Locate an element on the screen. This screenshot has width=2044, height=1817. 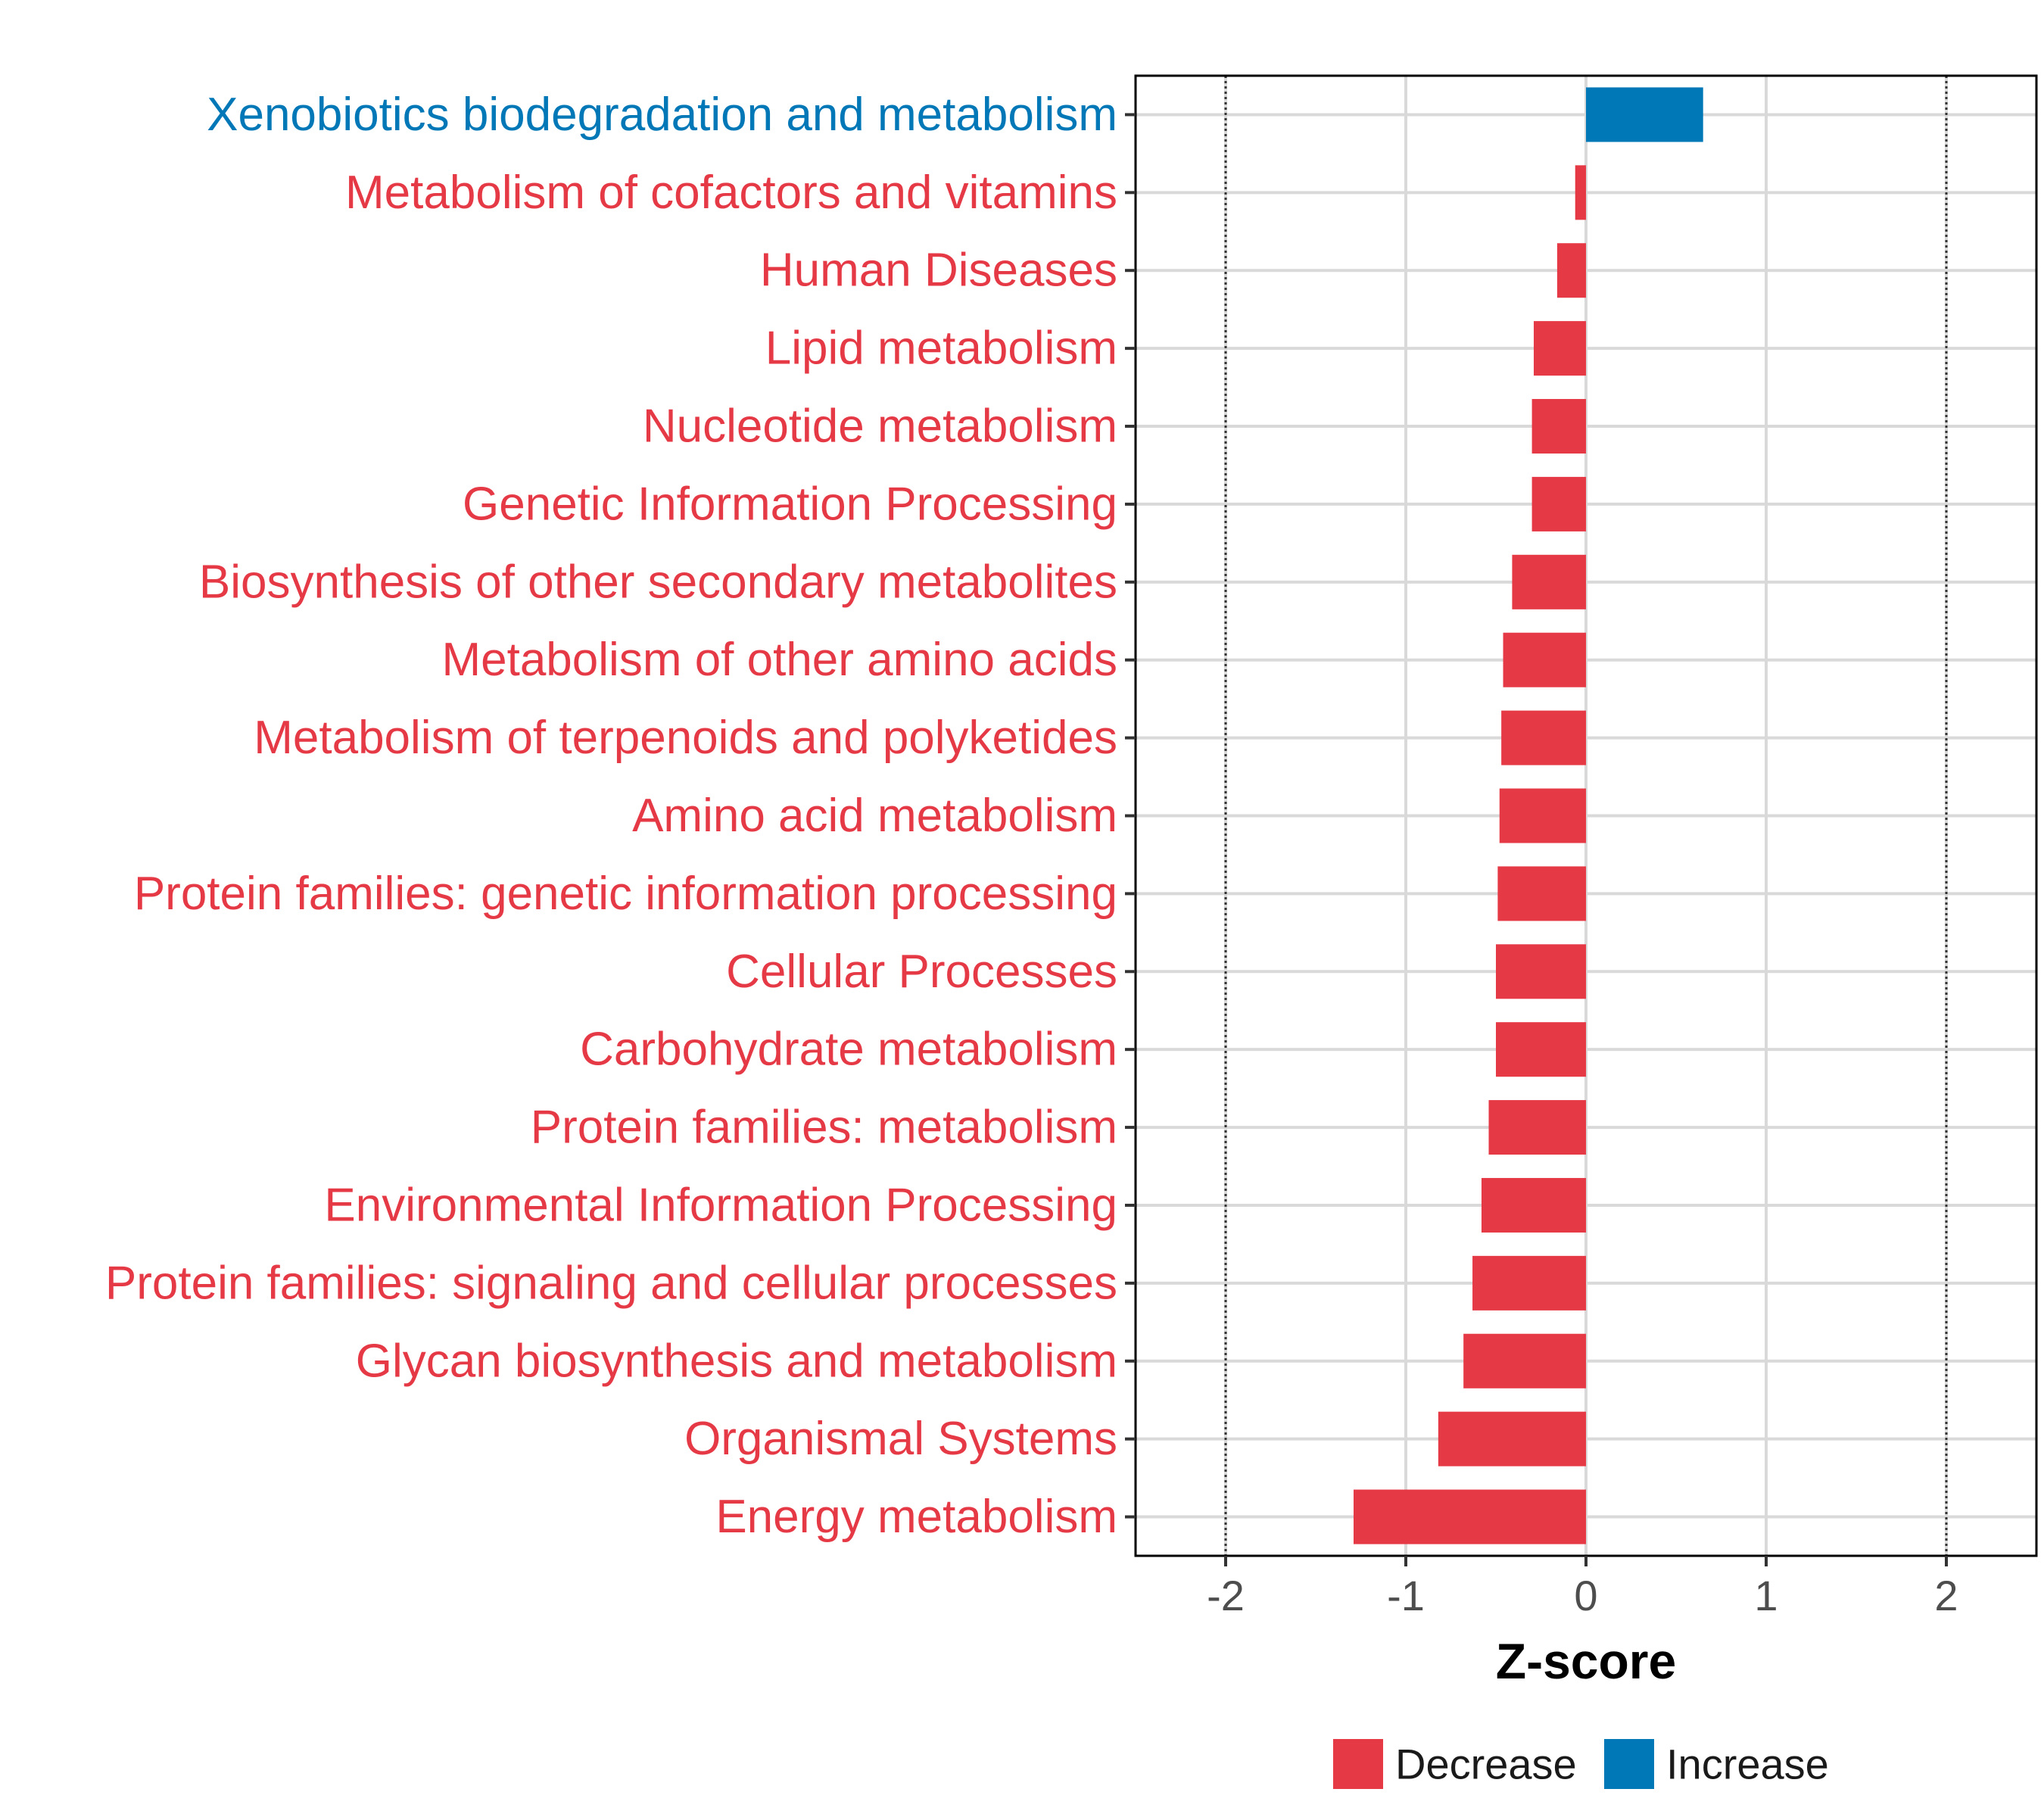
x-tick-label: 1 is located at coordinates (1766, 1595).